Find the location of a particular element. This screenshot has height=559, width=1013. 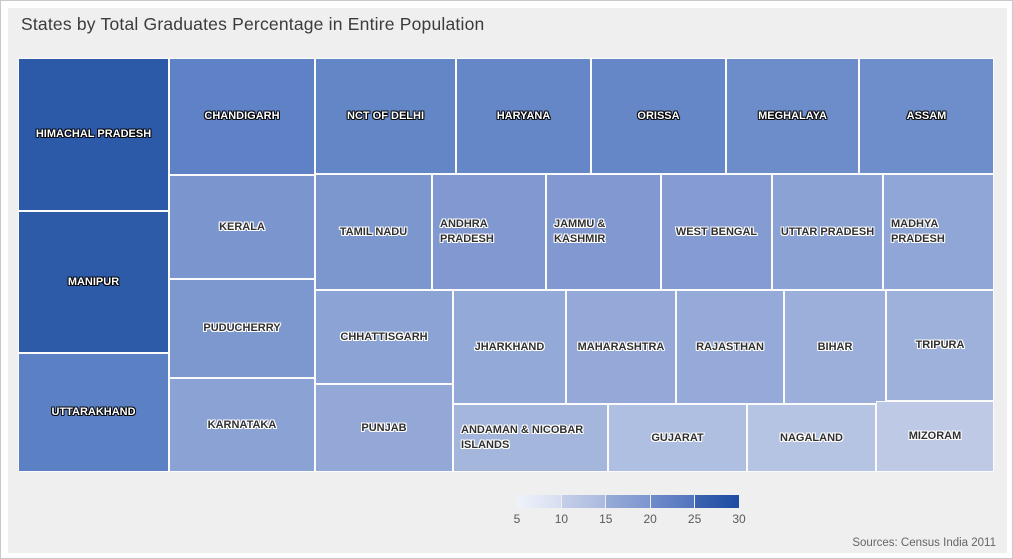

tile-label: ASSAM is located at coordinates (926, 115).